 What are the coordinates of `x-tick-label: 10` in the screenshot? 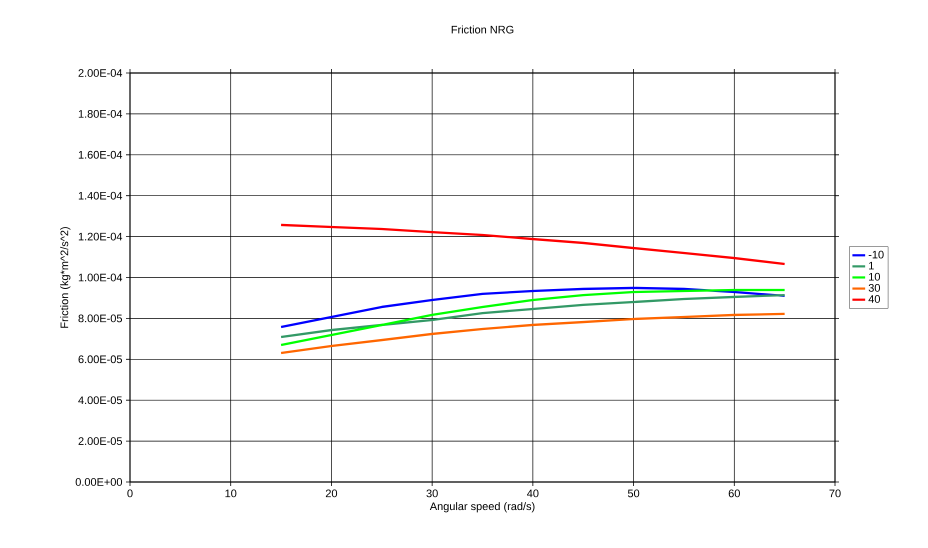 It's located at (230, 494).